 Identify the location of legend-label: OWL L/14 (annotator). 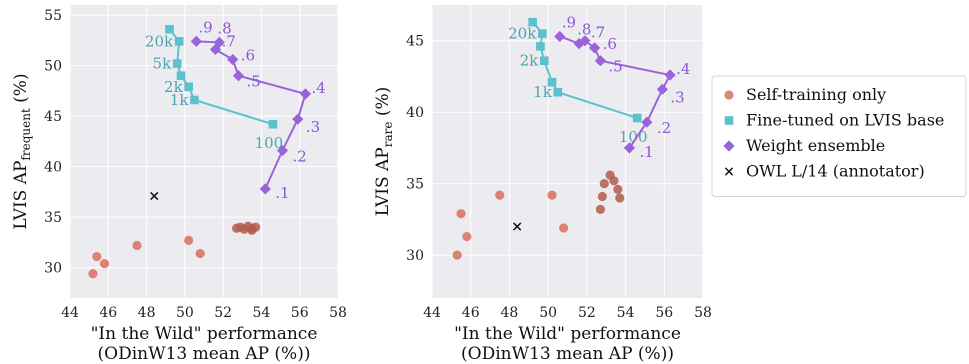
(835, 171).